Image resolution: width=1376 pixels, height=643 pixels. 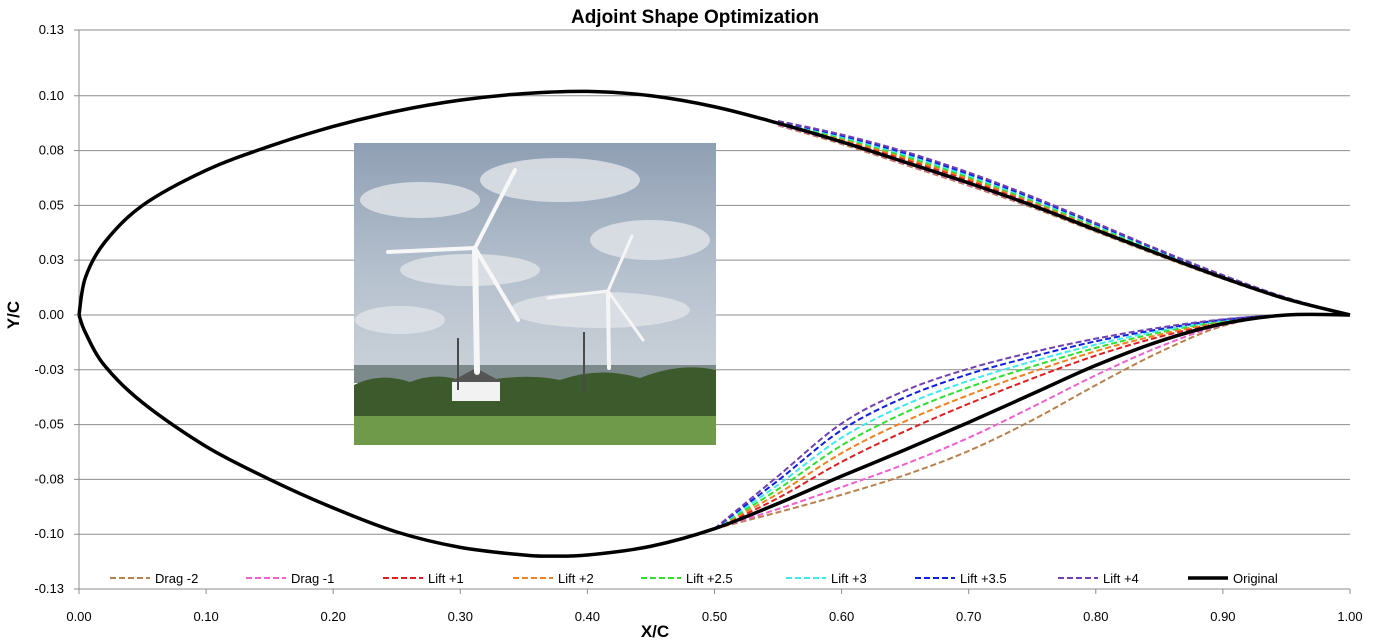 What do you see at coordinates (1222, 616) in the screenshot?
I see `x-tick-label: 0.90` at bounding box center [1222, 616].